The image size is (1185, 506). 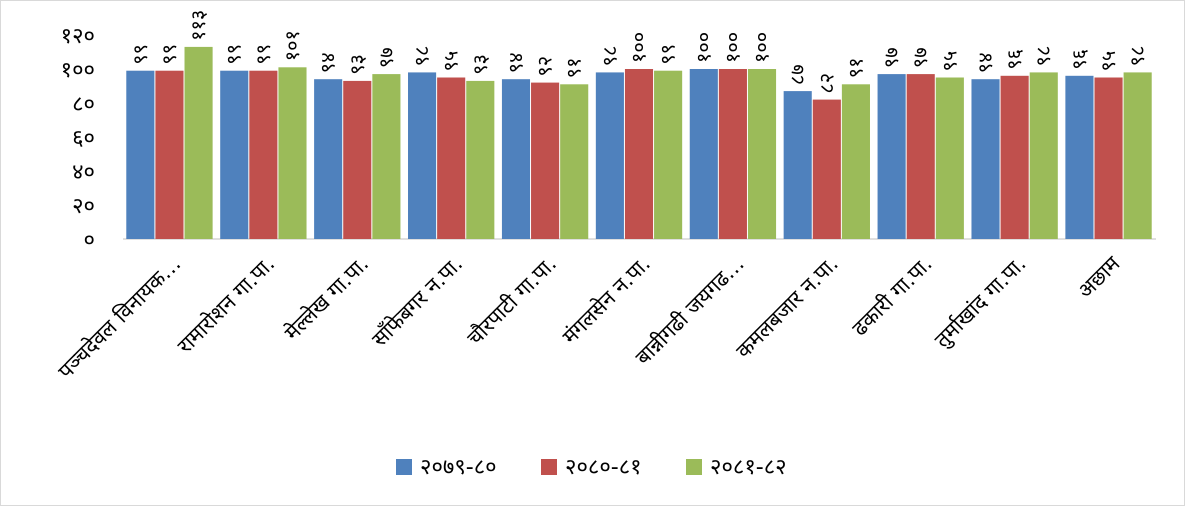 I want to click on x-tick-label: अछाम, so click(x=1099, y=277).